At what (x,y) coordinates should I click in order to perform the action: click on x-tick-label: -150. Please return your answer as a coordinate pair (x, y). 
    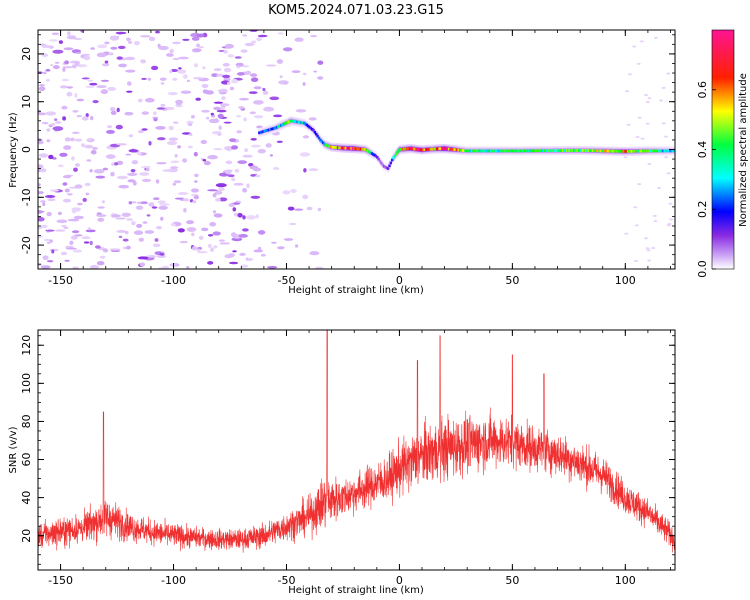
    Looking at the image, I should click on (60, 580).